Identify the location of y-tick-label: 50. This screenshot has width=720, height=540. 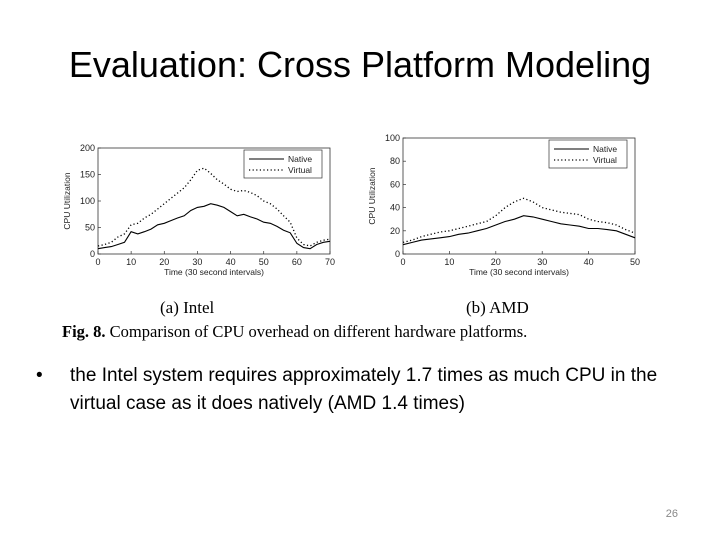
(90, 228).